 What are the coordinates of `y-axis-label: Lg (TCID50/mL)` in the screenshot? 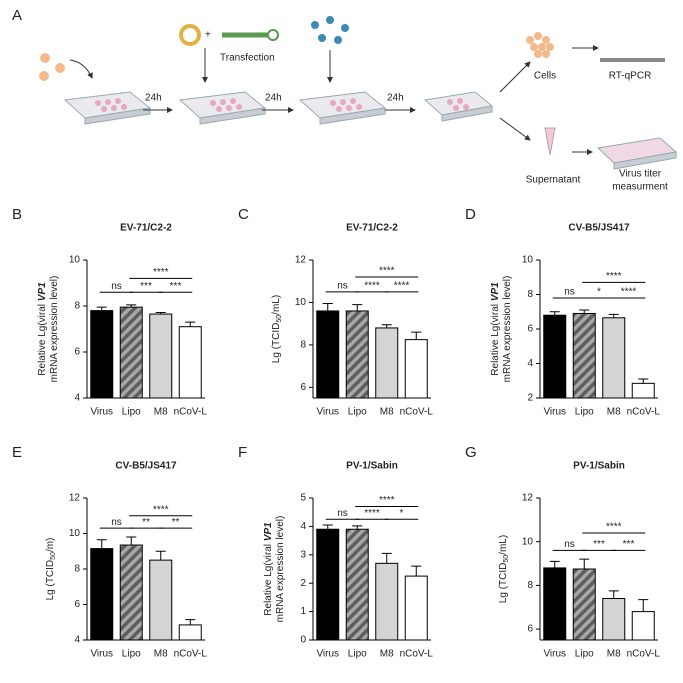 It's located at (504, 569).